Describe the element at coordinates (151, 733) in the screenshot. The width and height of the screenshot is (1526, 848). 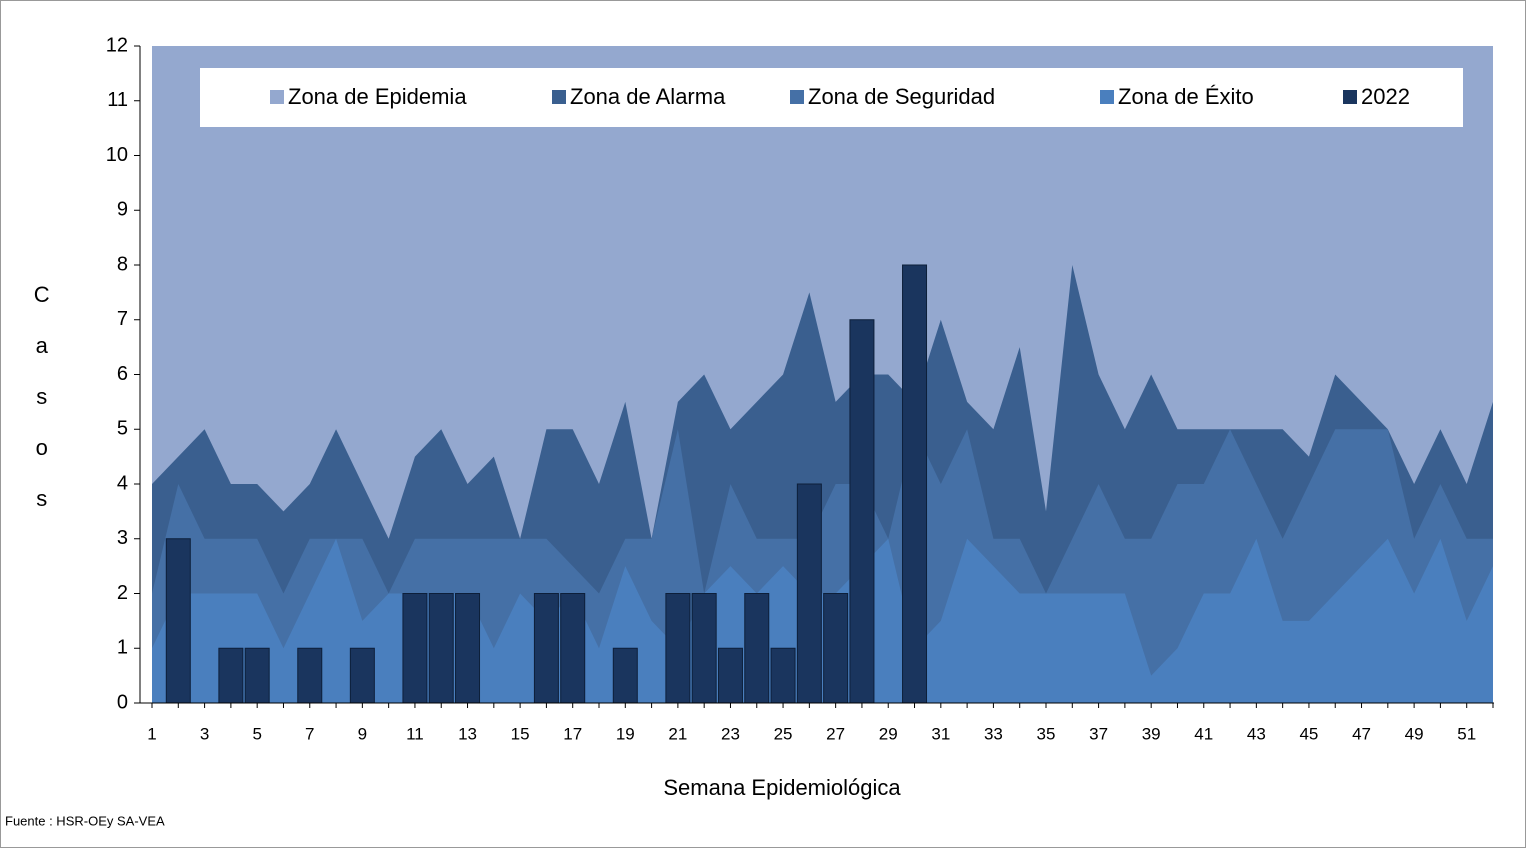
I see `x-tick-label: 1` at that location.